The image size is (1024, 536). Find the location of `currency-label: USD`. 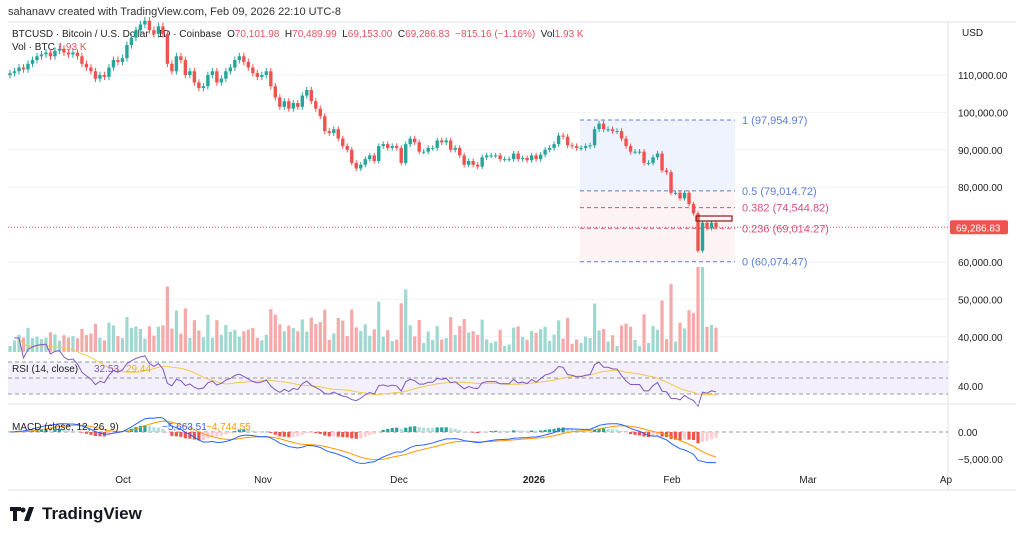

currency-label: USD is located at coordinates (973, 33).